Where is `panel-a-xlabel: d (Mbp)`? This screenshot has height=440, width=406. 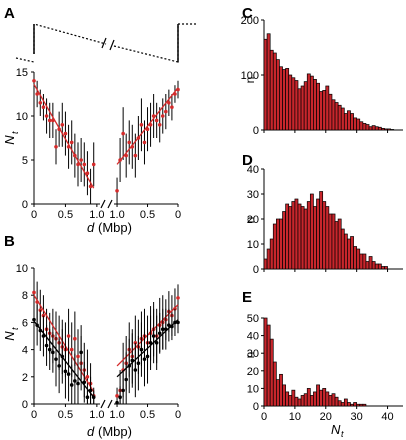
panel-a-xlabel: d (Mbp) is located at coordinates (109, 227).